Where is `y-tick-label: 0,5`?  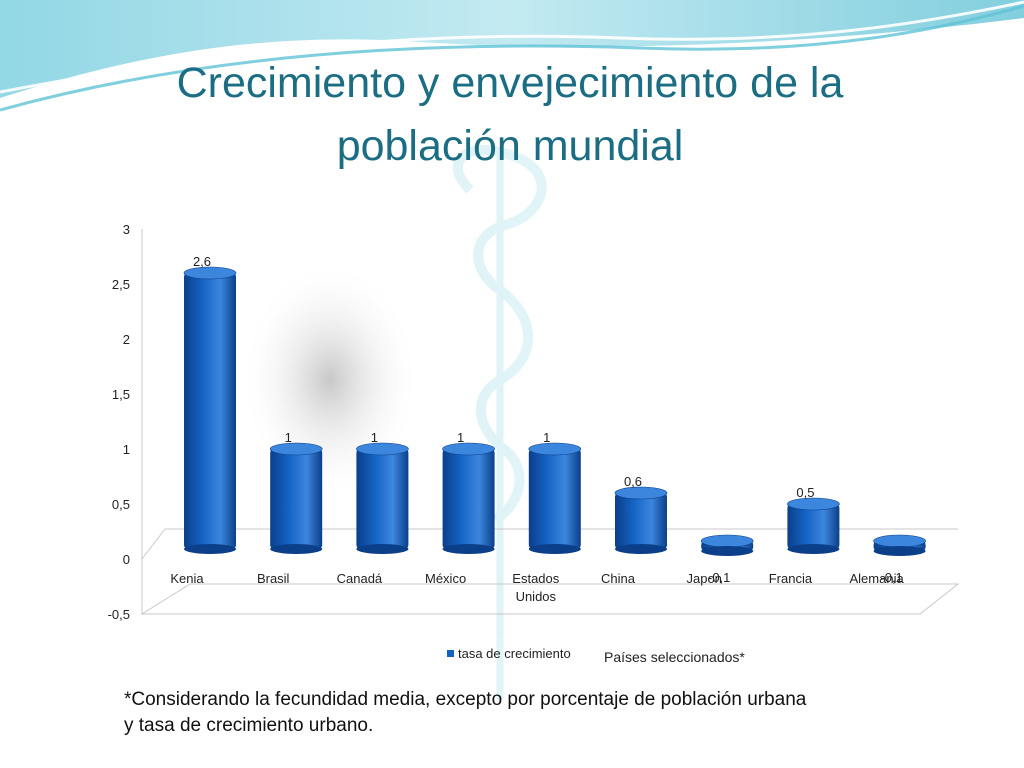
y-tick-label: 0,5 is located at coordinates (121, 504).